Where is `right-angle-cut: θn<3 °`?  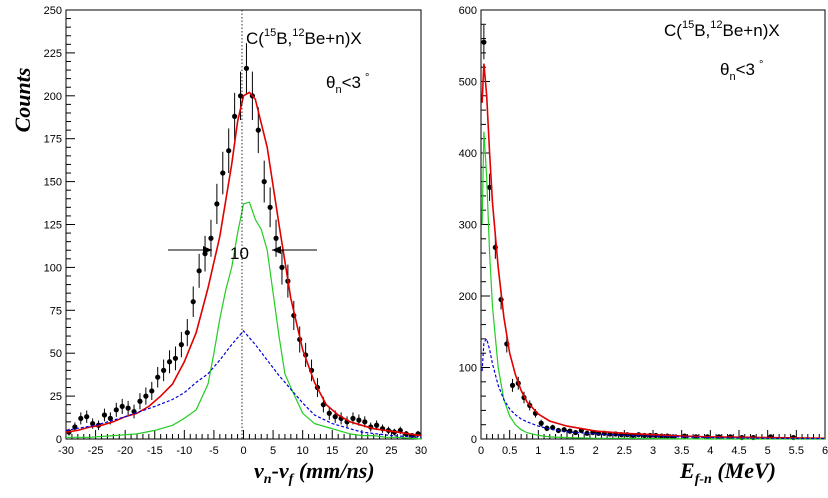 right-angle-cut: θn<3 ° is located at coordinates (741, 71).